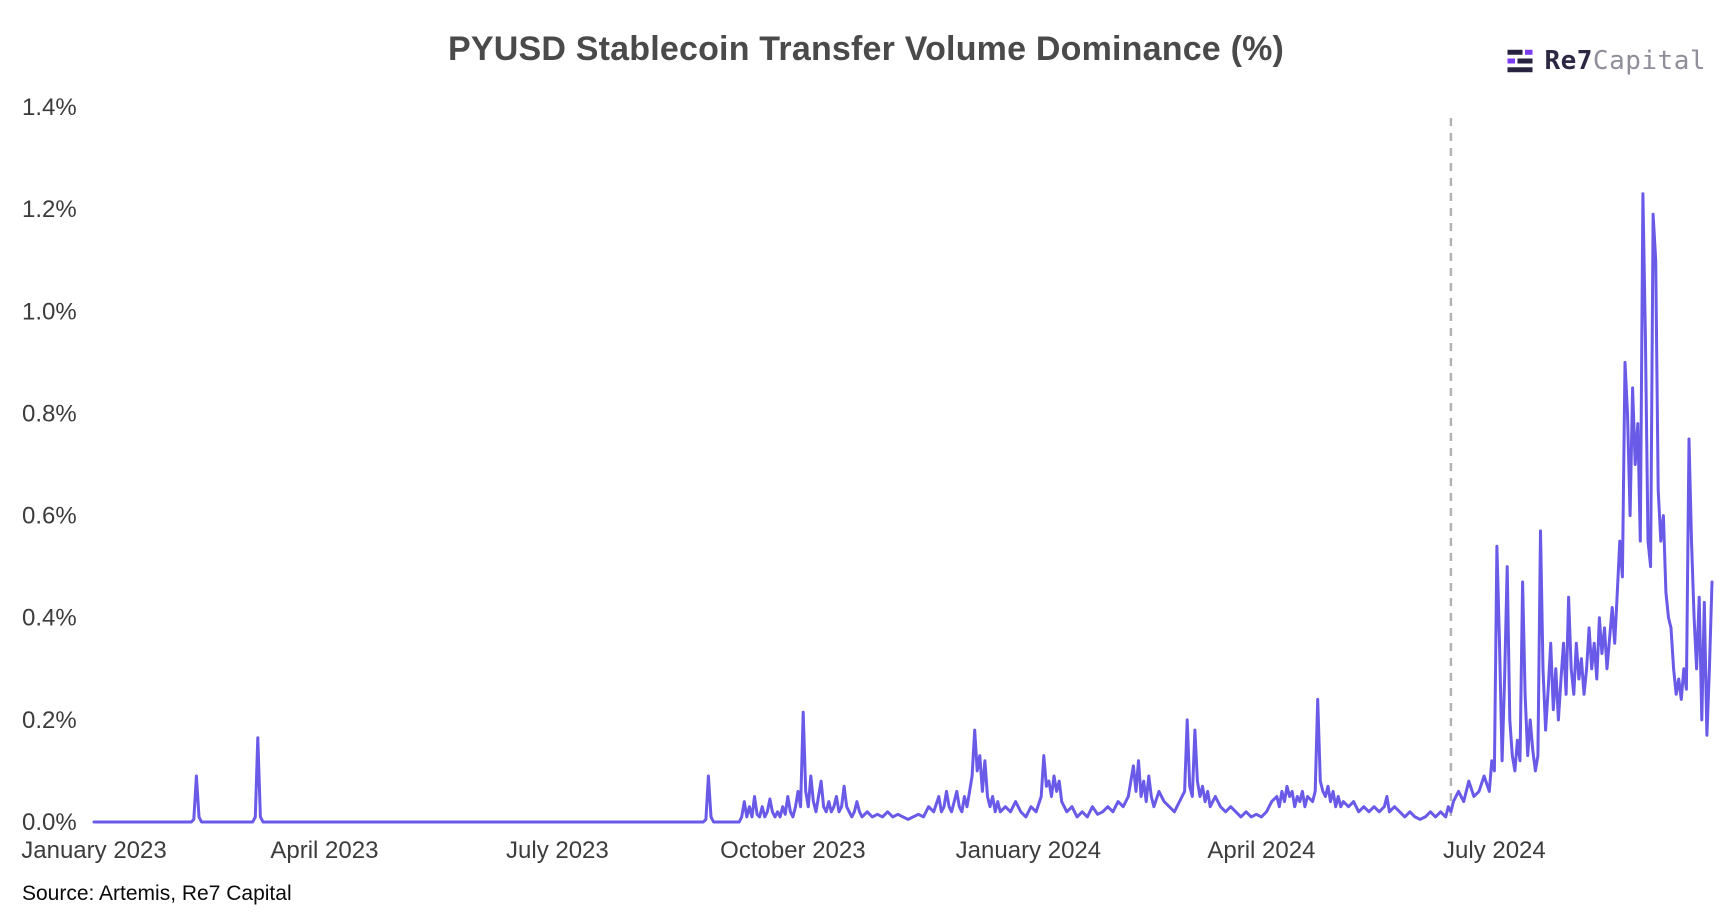 The height and width of the screenshot is (922, 1732). Describe the element at coordinates (93, 850) in the screenshot. I see `x-axis-tick-label: January 2023` at that location.